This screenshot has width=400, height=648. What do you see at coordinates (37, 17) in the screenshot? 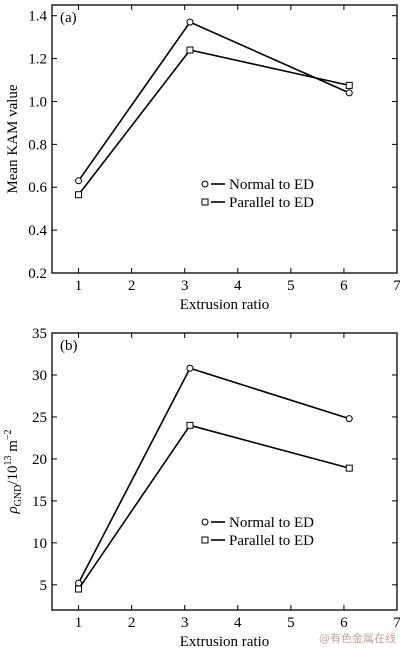
I see `y-tick-label: 1.4` at bounding box center [37, 17].